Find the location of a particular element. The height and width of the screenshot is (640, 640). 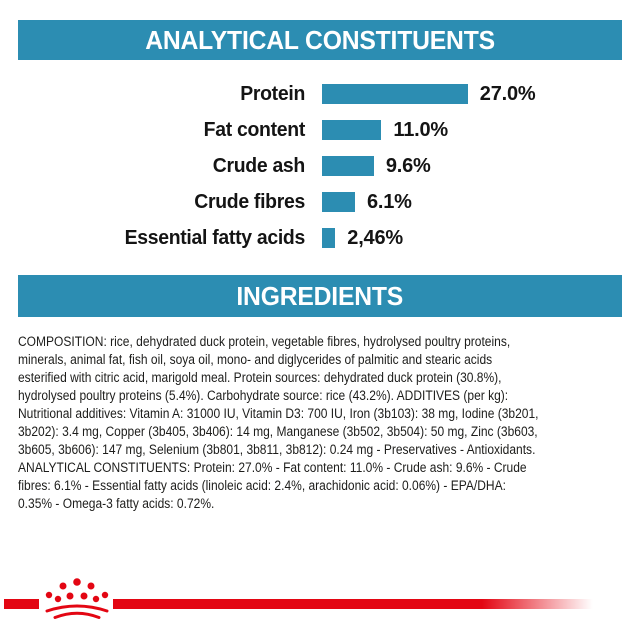

bar-value: 9.6% is located at coordinates (408, 165).